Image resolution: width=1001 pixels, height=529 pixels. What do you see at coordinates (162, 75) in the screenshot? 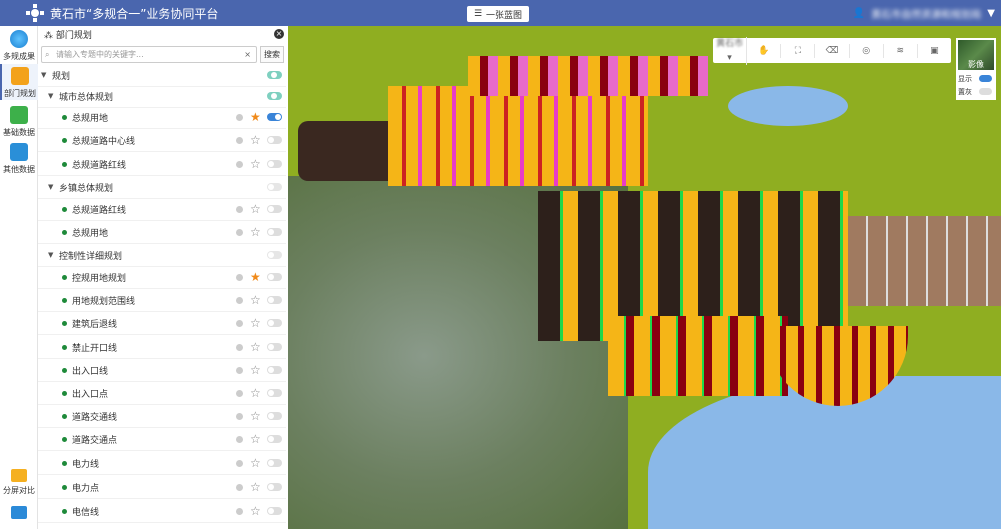
I see `layer-group-row: ▼ 规划` at bounding box center [162, 75].